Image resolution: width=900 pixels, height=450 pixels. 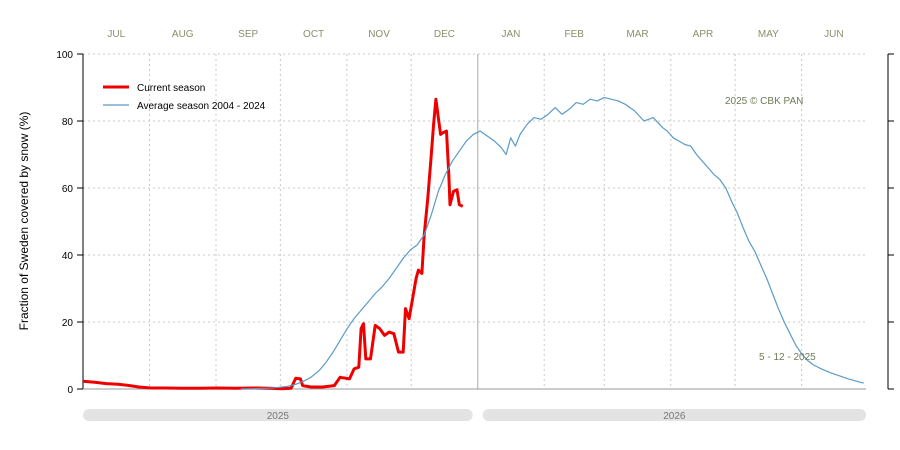 I want to click on legend-label-average-season: Average season 2004 - 2024, so click(x=201, y=106).